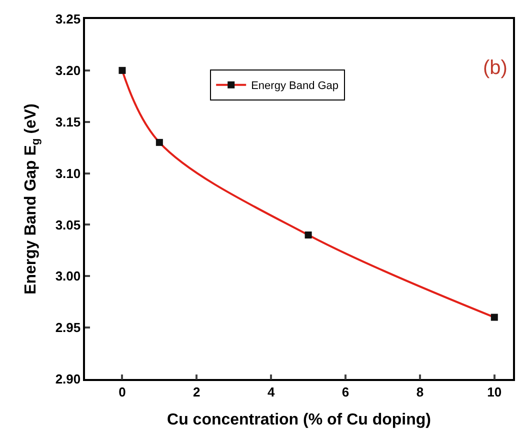 The image size is (531, 439). Describe the element at coordinates (122, 392) in the screenshot. I see `x-tick-label: 0` at that location.